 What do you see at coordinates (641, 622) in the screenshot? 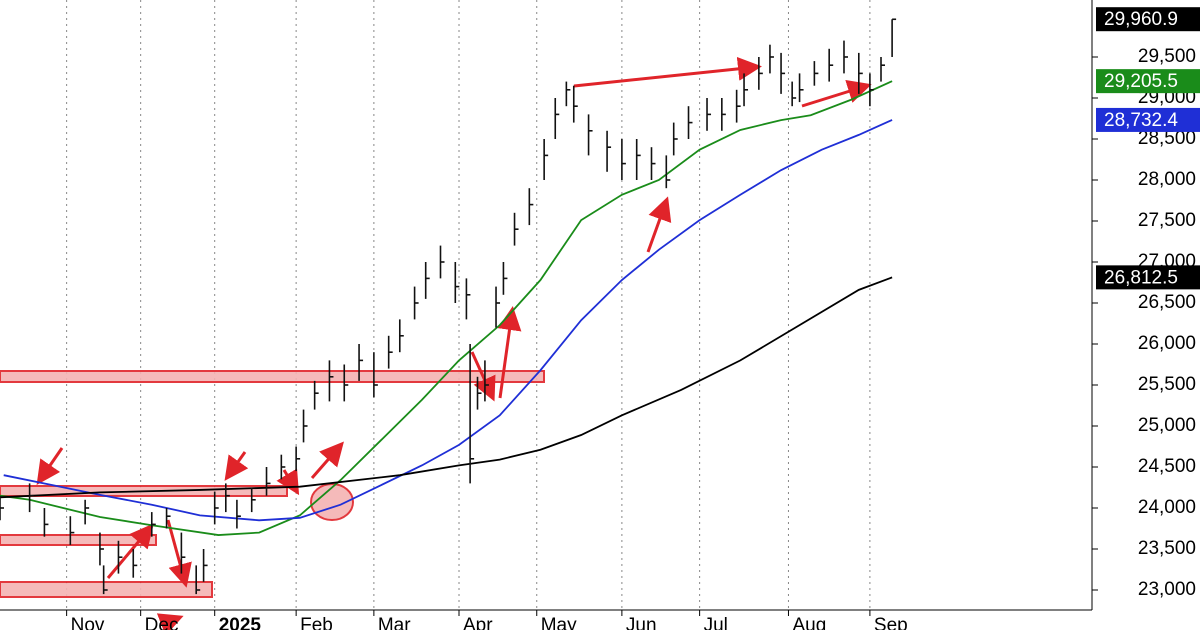
I see `x-tick-label: Jun` at bounding box center [641, 622].